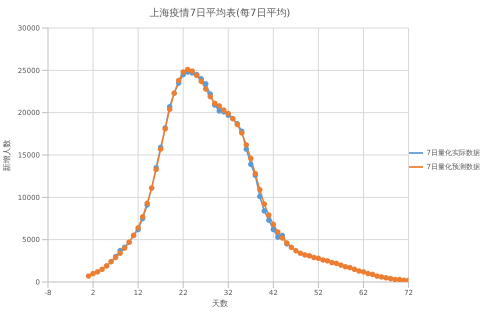 This screenshot has width=500, height=320. What do you see at coordinates (220, 13) in the screenshot?
I see `chart-title: 上海疫情7日平均表(每7日平均)` at bounding box center [220, 13].